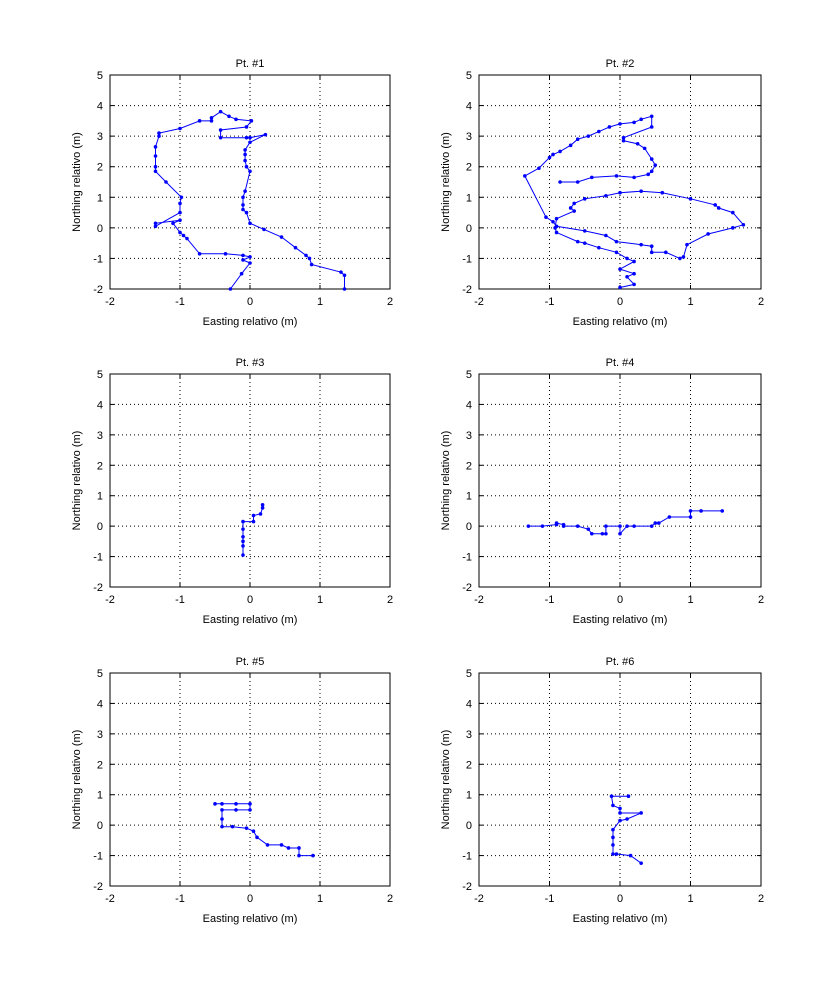  I want to click on chart-title: Pt. #1, so click(250, 64).